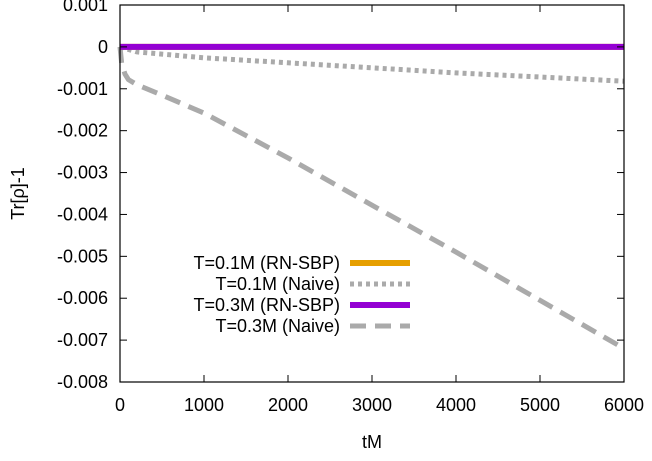 The width and height of the screenshot is (652, 461). I want to click on y-tick-label: -0.002, so click(82, 131).